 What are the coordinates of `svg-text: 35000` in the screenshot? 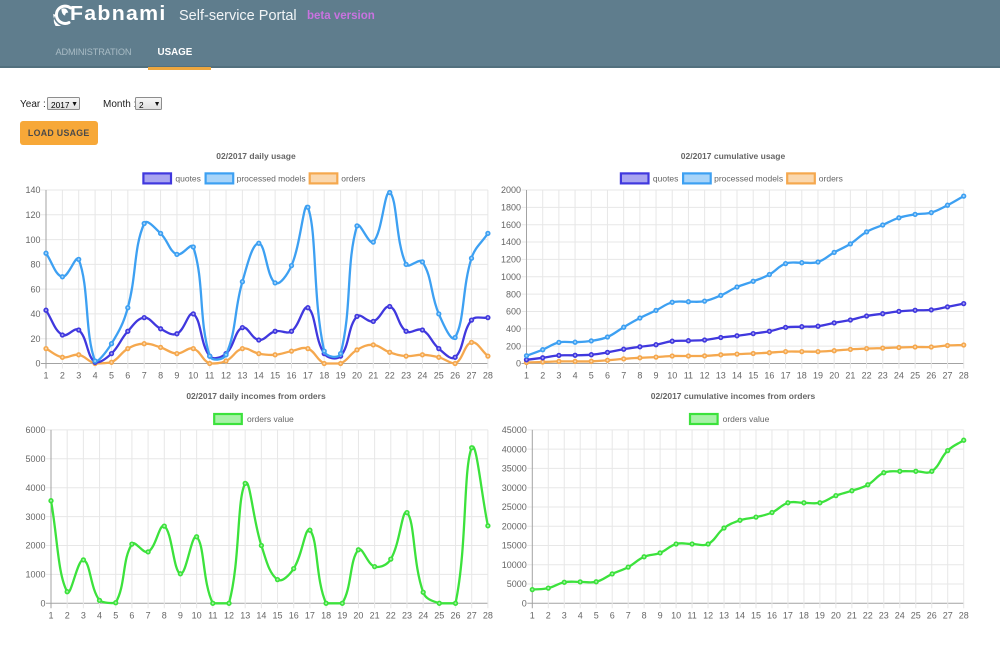 It's located at (514, 469).